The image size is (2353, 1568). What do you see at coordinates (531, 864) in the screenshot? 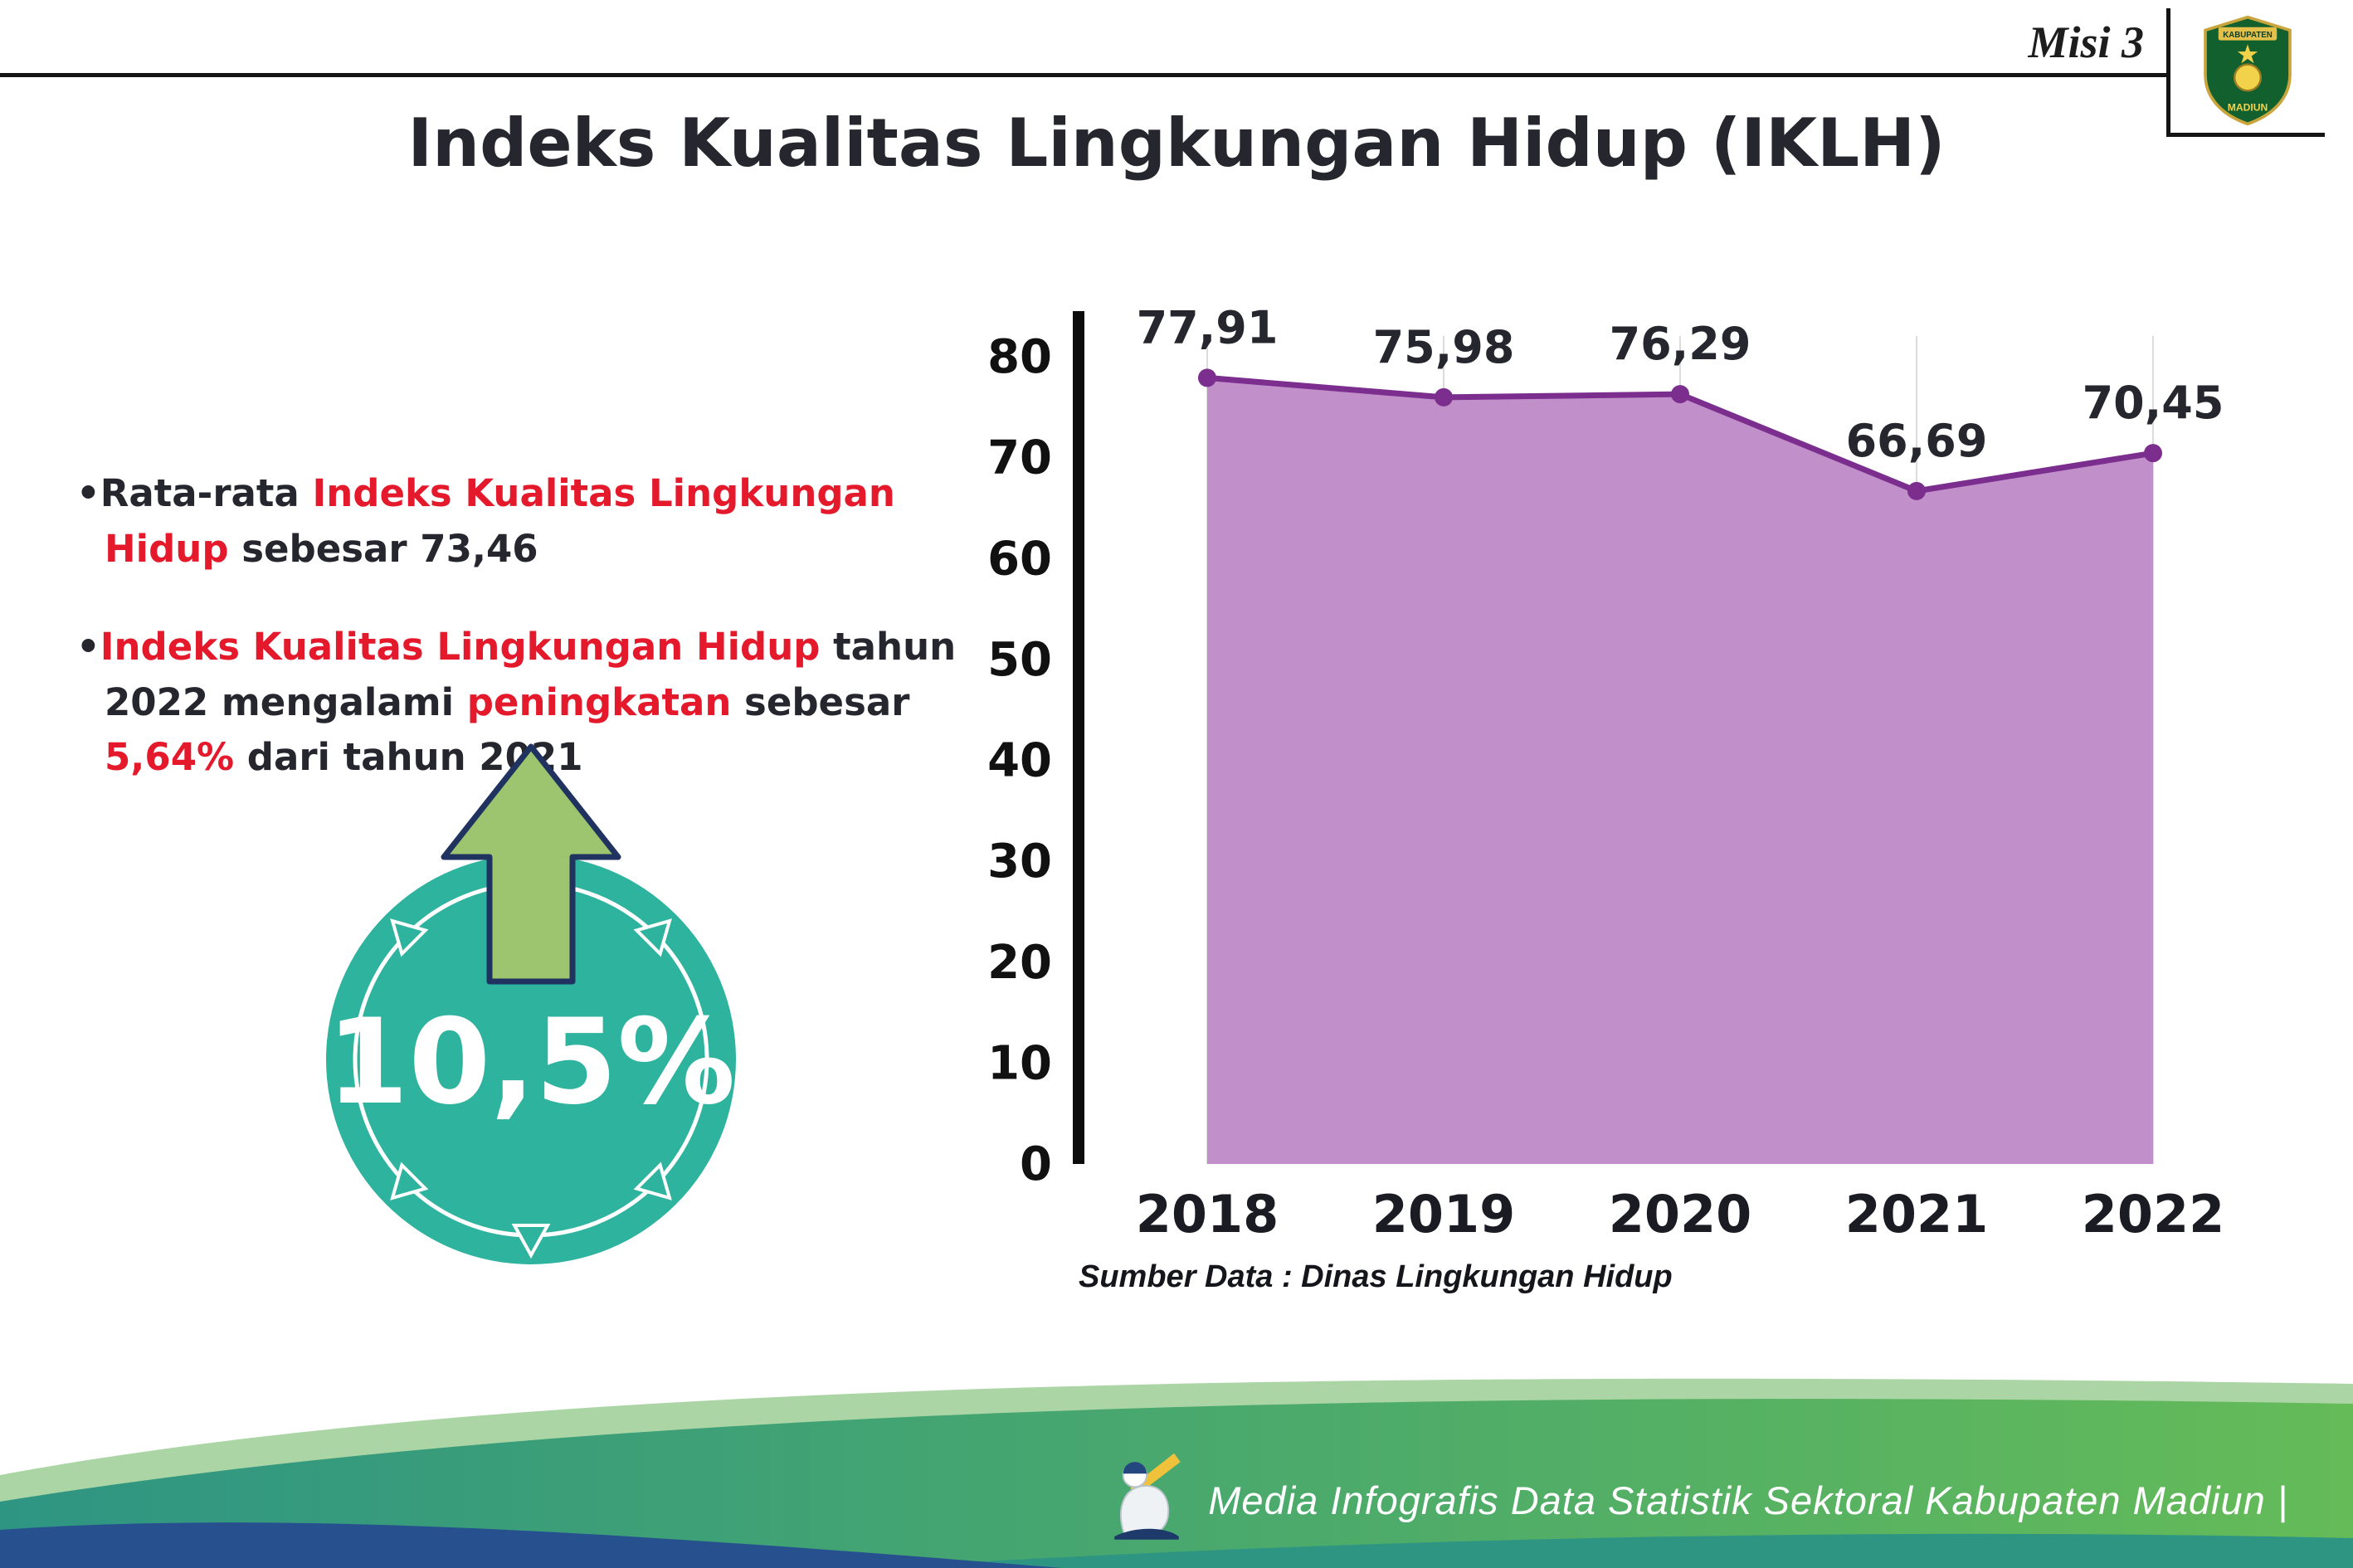
I see `up-arrow-icon` at bounding box center [531, 864].